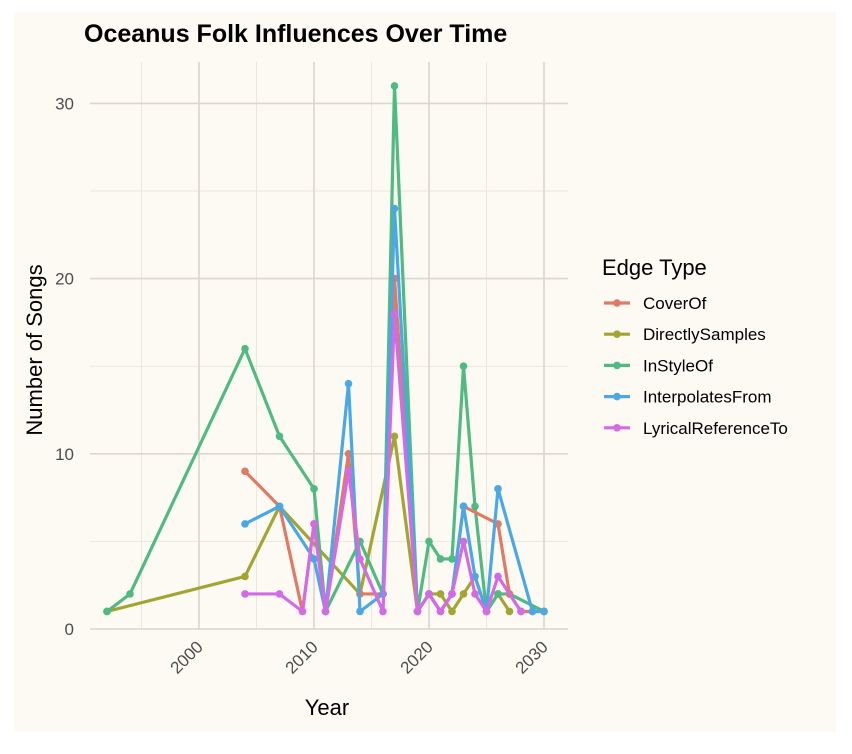 This screenshot has height=754, width=852. Describe the element at coordinates (64, 103) in the screenshot. I see `y-tick-label: 30` at that location.